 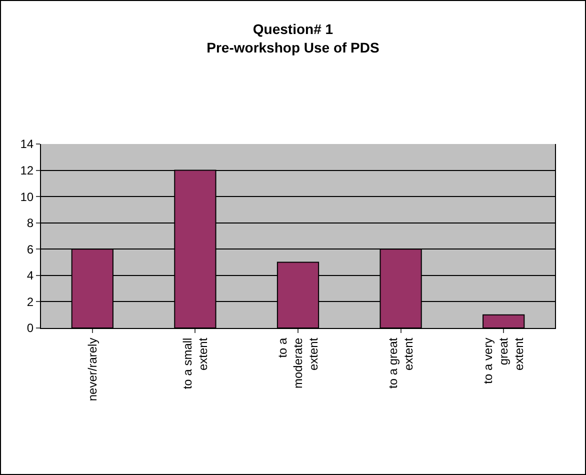 I want to click on y-tick-label: 2, so click(x=30, y=301).